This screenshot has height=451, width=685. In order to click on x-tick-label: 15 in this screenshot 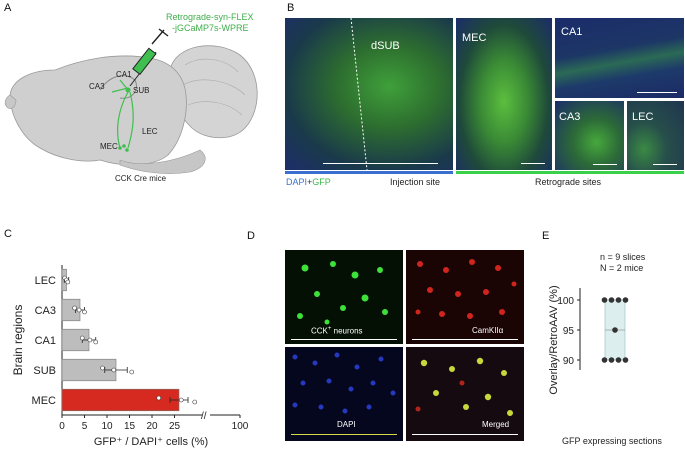, I will do `click(130, 426)`.